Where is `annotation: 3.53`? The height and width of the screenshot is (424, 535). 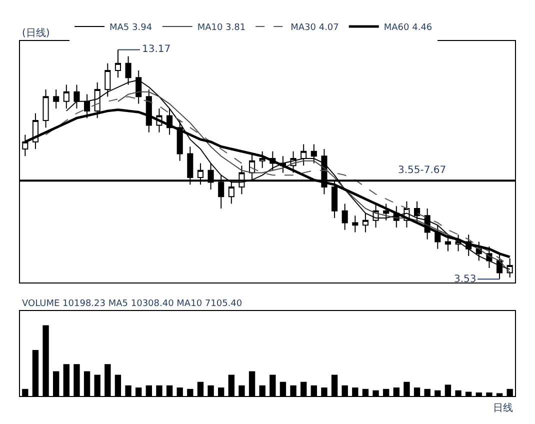
annotation: 3.53 is located at coordinates (465, 279).